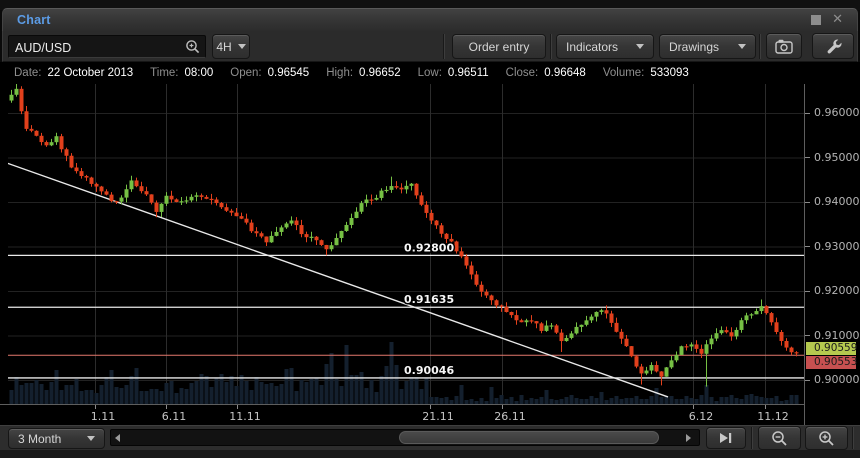  Describe the element at coordinates (224, 46) in the screenshot. I see `timeframe-label: 4H` at that location.